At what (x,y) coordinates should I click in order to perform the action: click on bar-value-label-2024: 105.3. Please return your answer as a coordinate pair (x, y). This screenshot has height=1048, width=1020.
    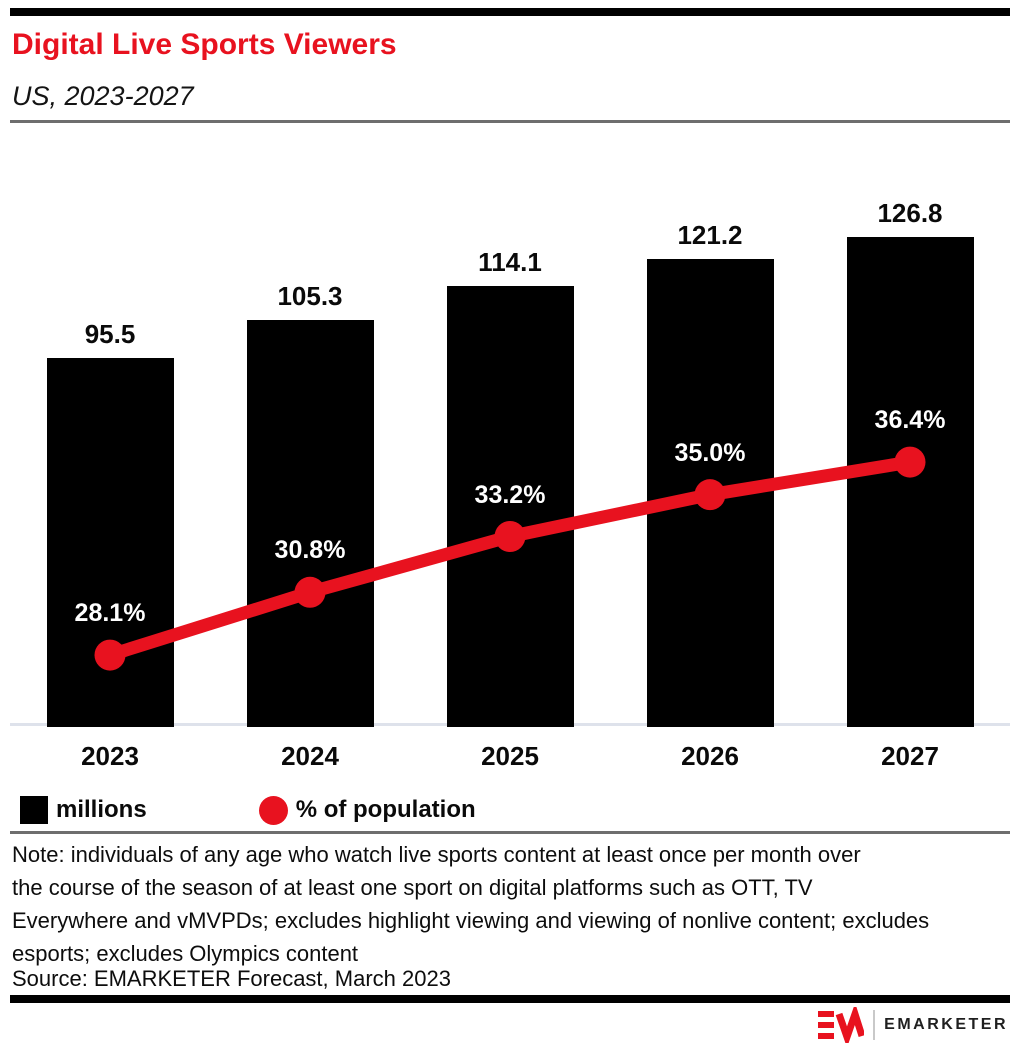
    Looking at the image, I should click on (310, 296).